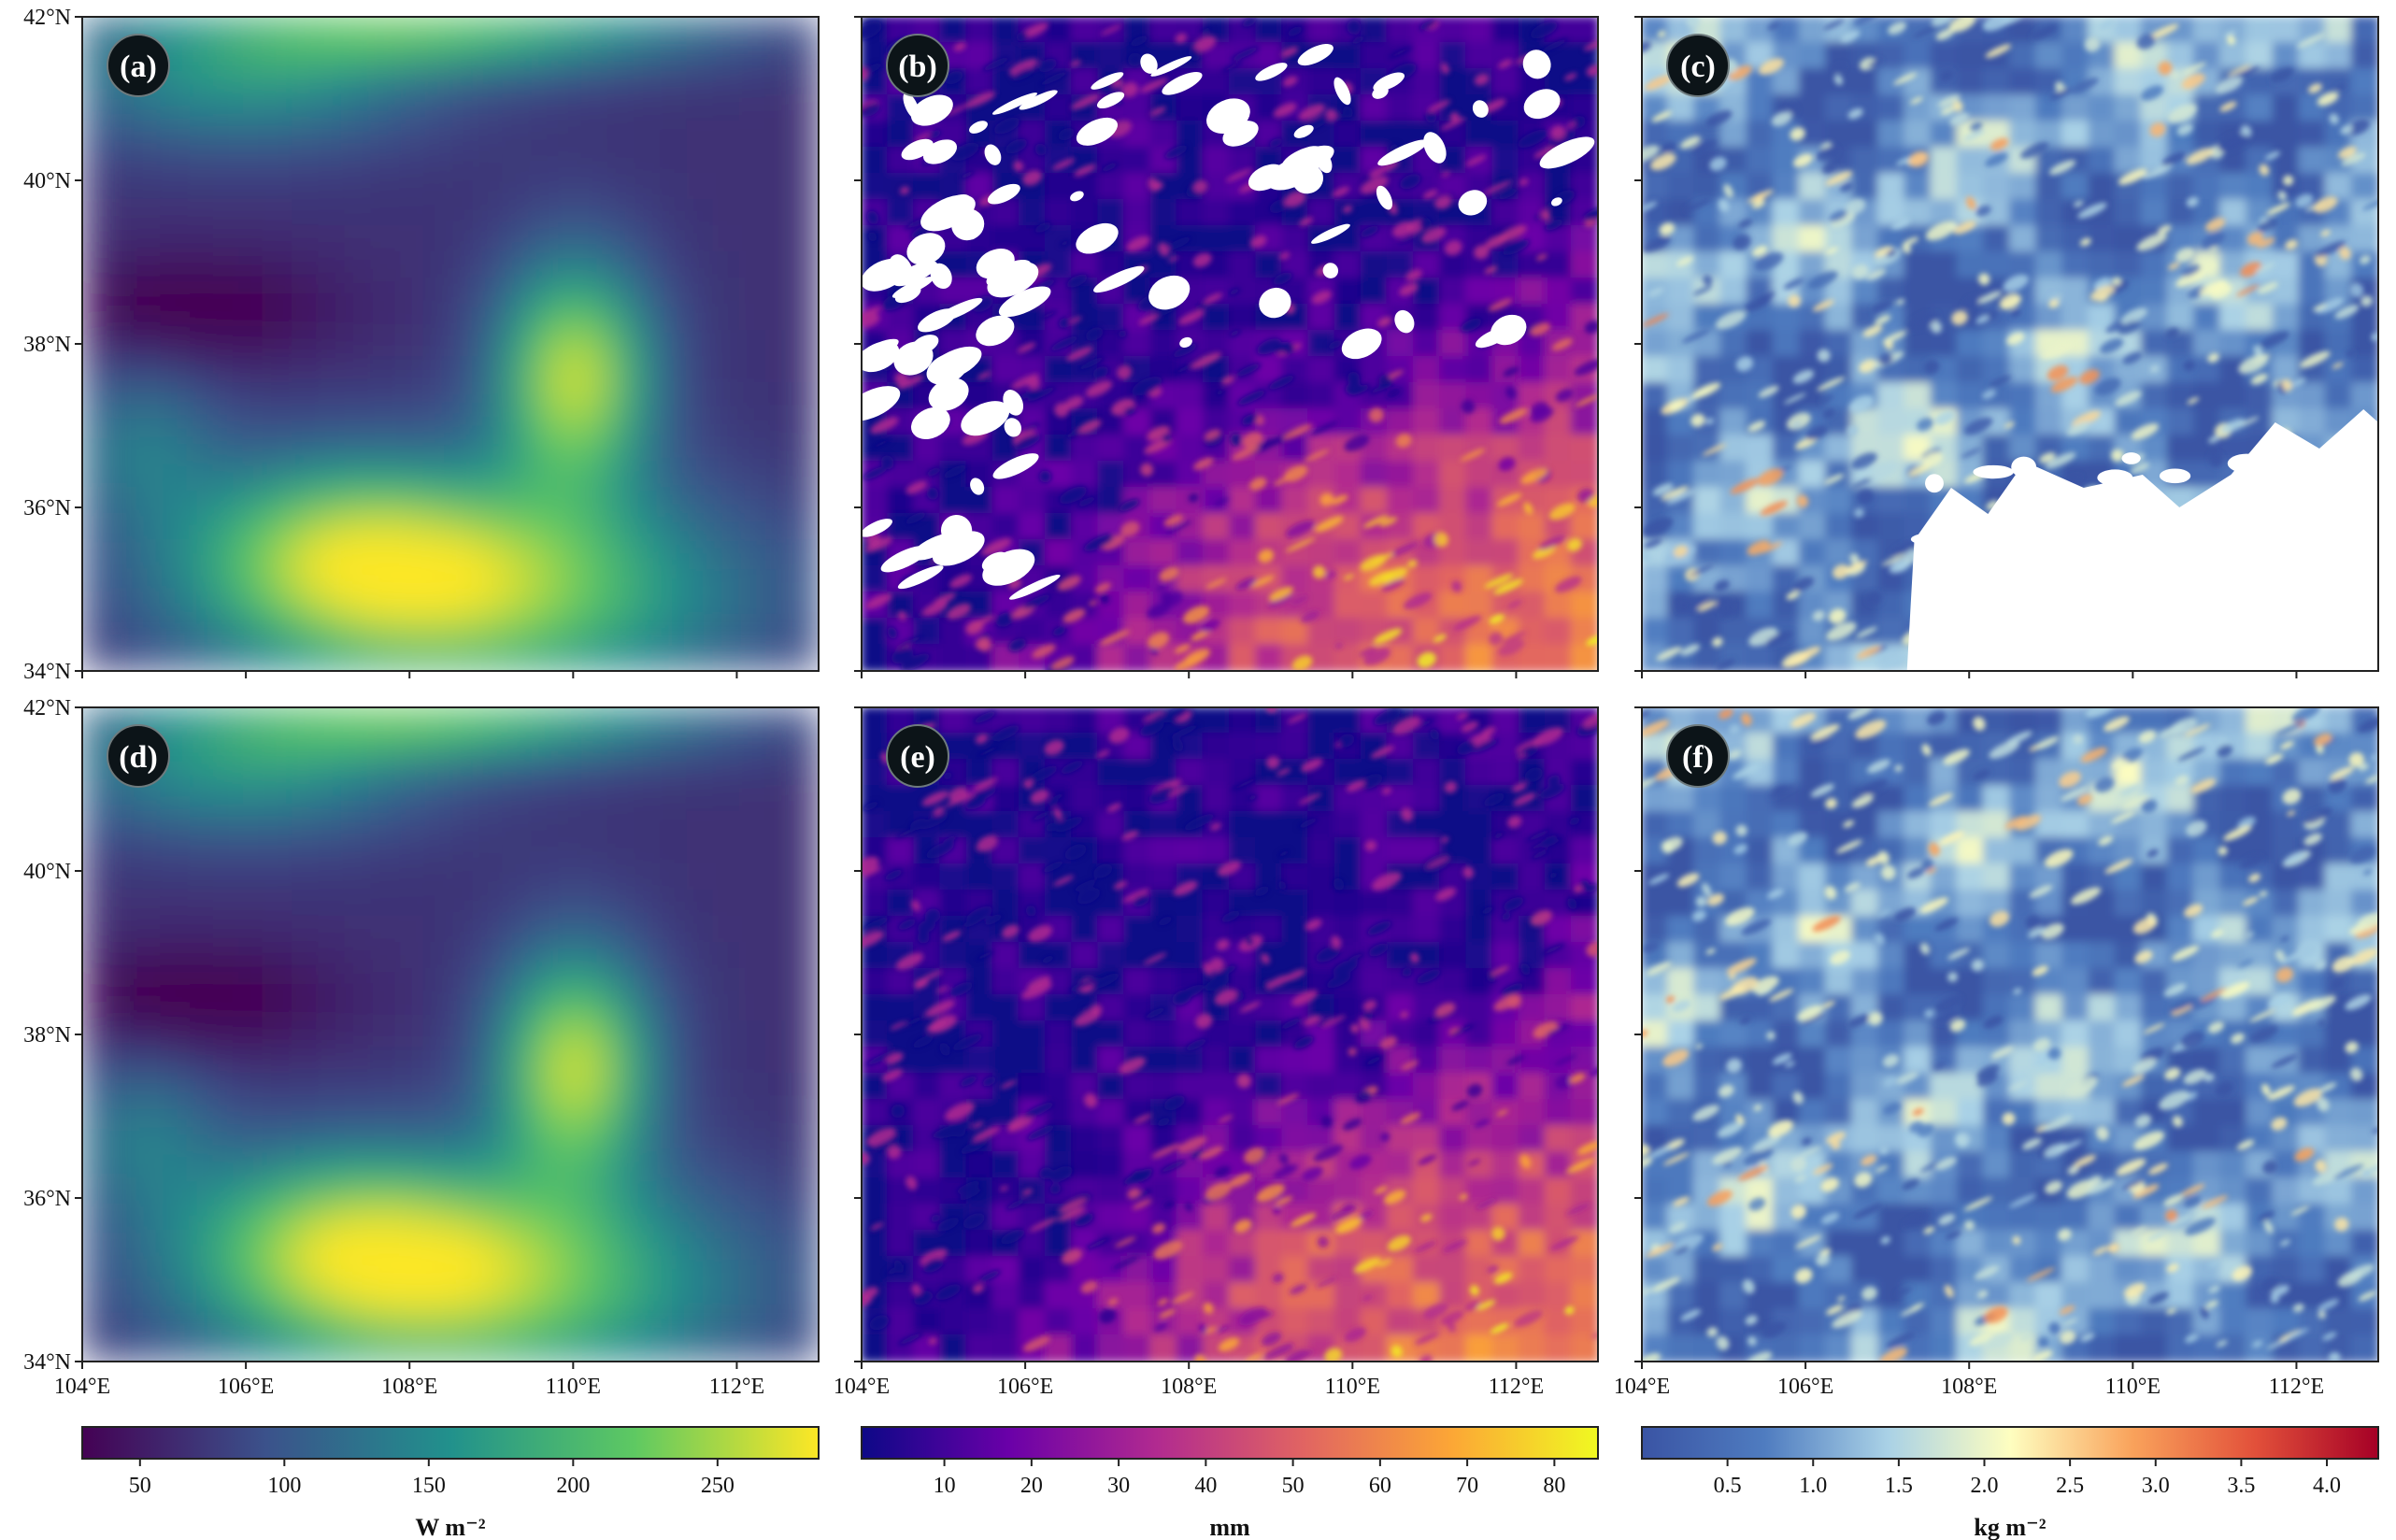  Describe the element at coordinates (2142, 540) in the screenshot. I see `missing-data-c` at that location.